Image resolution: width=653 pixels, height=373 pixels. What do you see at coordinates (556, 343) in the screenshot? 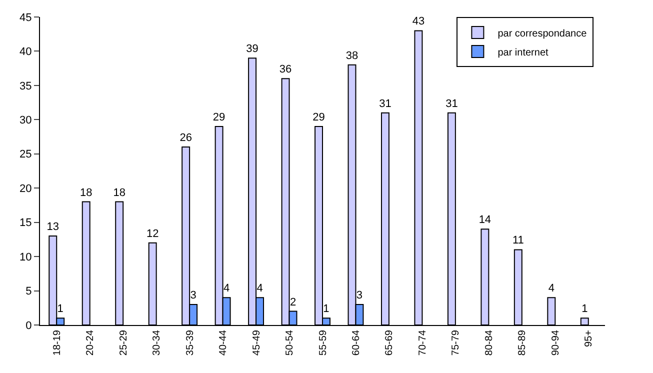
I see `x-tick-label: 90-94` at bounding box center [556, 343].